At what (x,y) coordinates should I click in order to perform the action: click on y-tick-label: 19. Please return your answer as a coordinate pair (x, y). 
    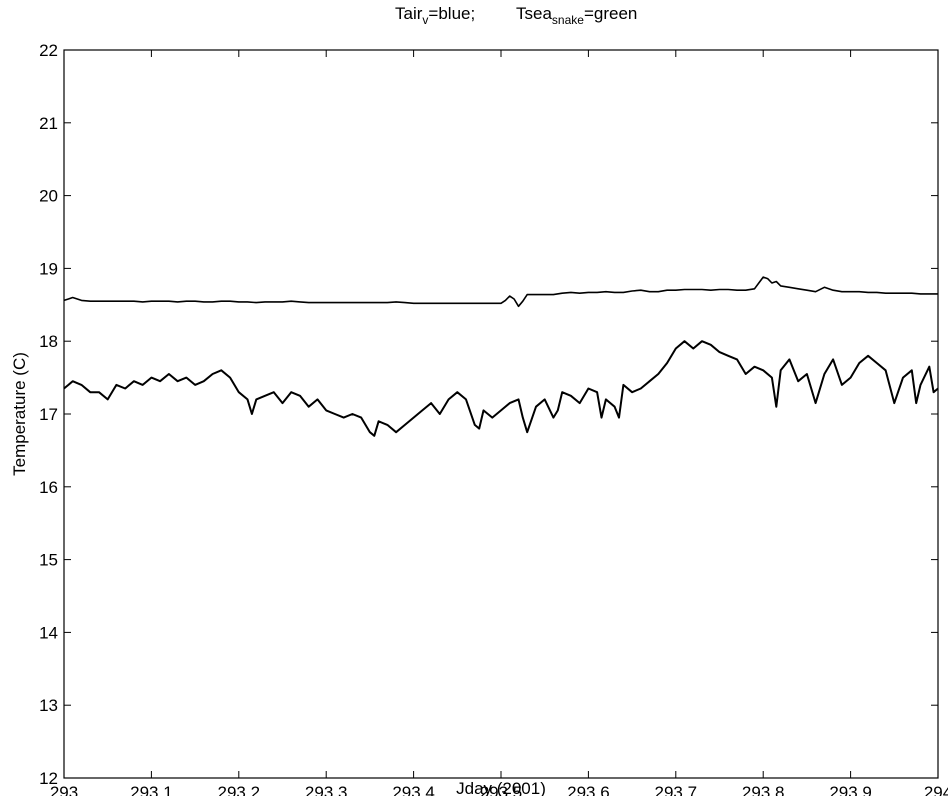
    Looking at the image, I should click on (48, 268).